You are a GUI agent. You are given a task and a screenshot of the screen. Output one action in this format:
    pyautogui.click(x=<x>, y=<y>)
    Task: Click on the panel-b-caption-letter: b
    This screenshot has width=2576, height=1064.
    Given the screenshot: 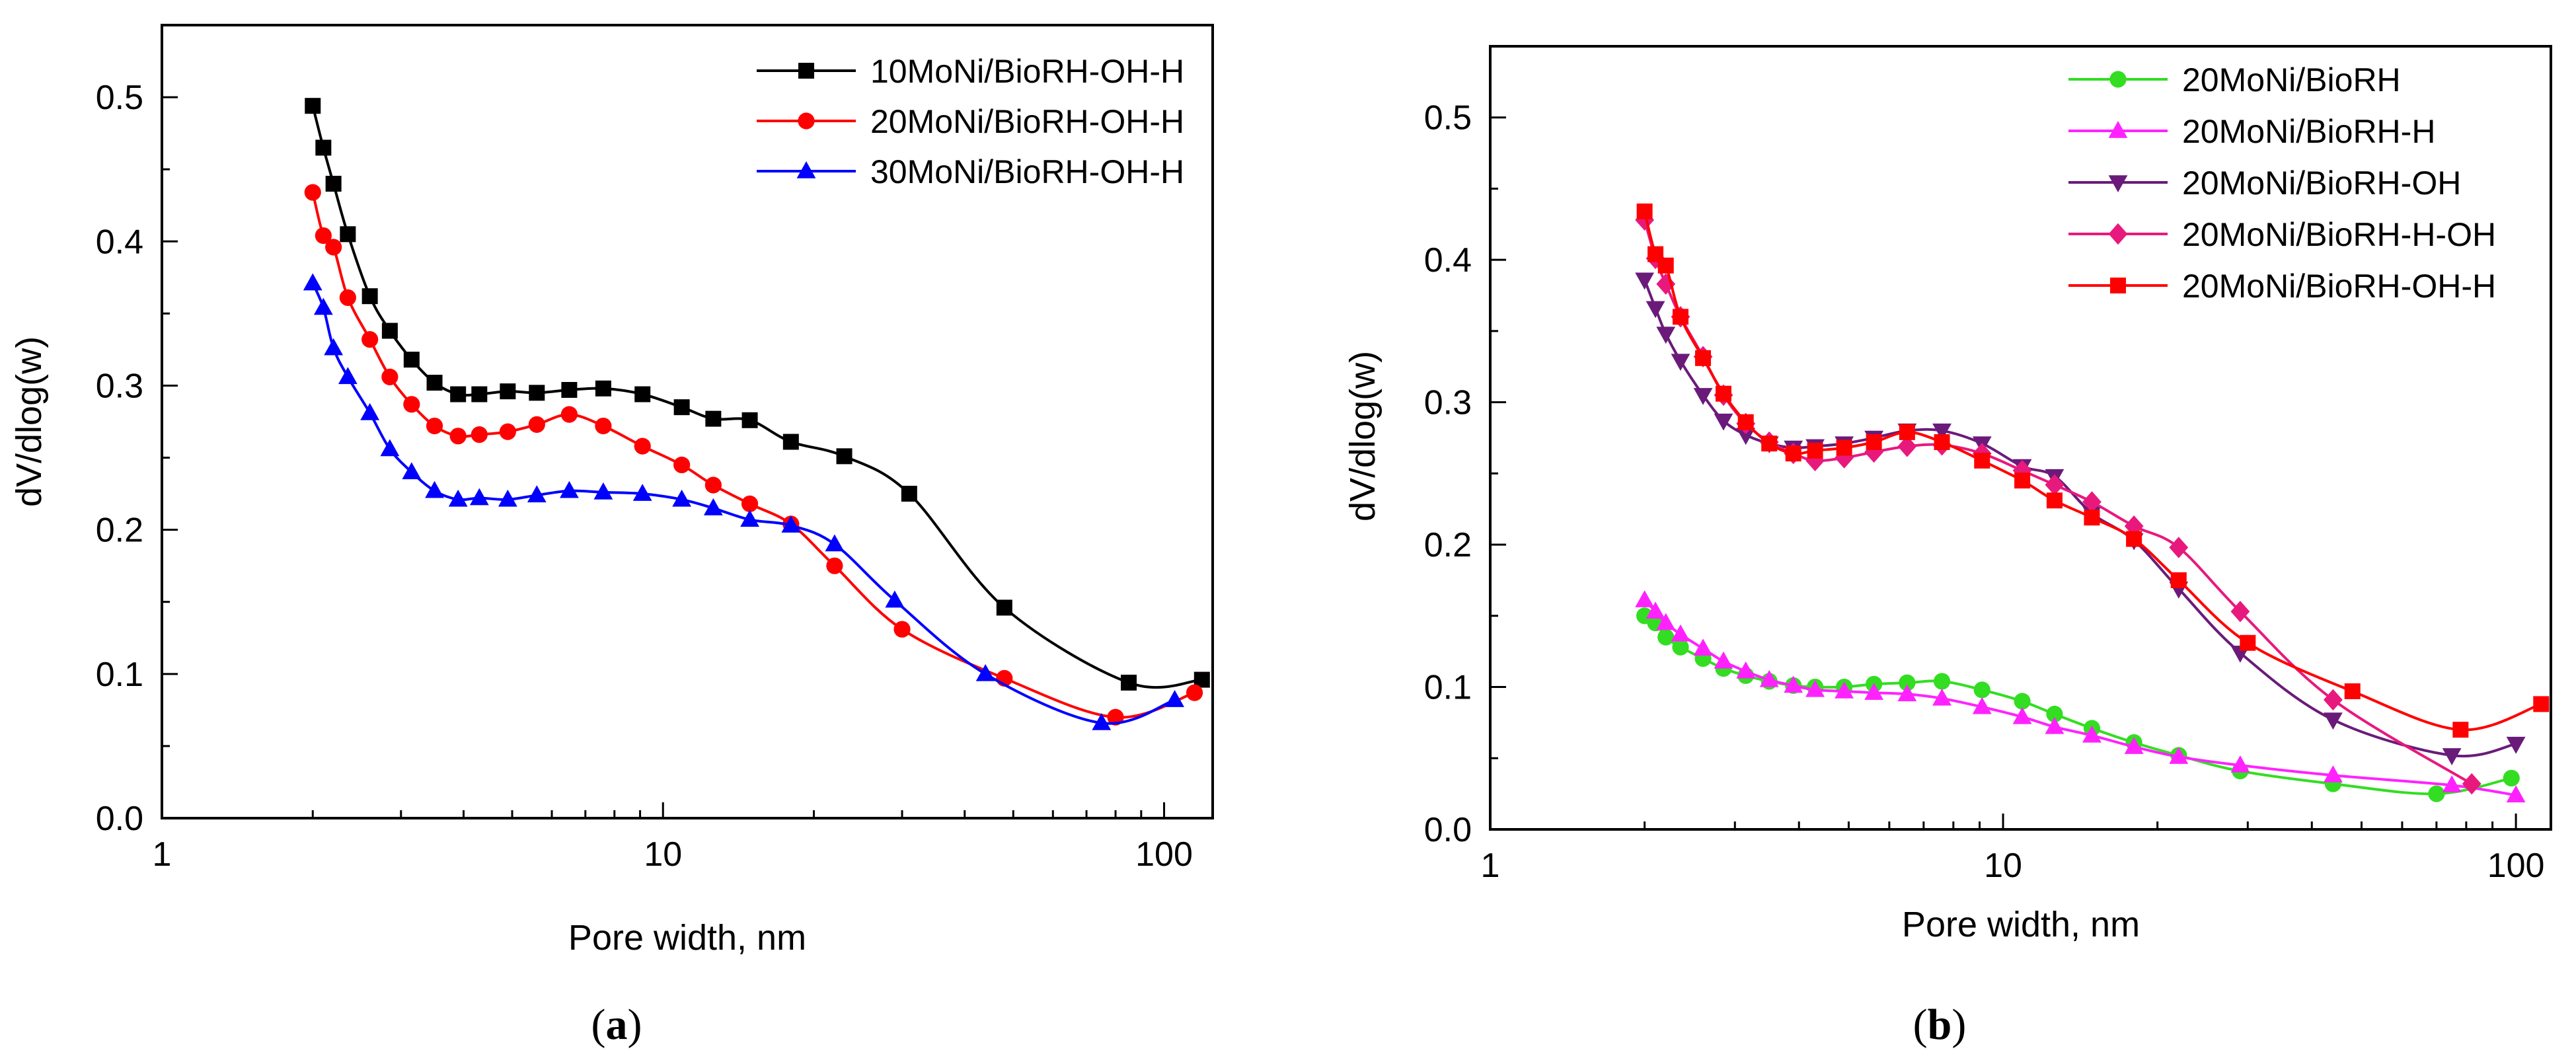 What is the action you would take?
    pyautogui.click(x=1940, y=1025)
    